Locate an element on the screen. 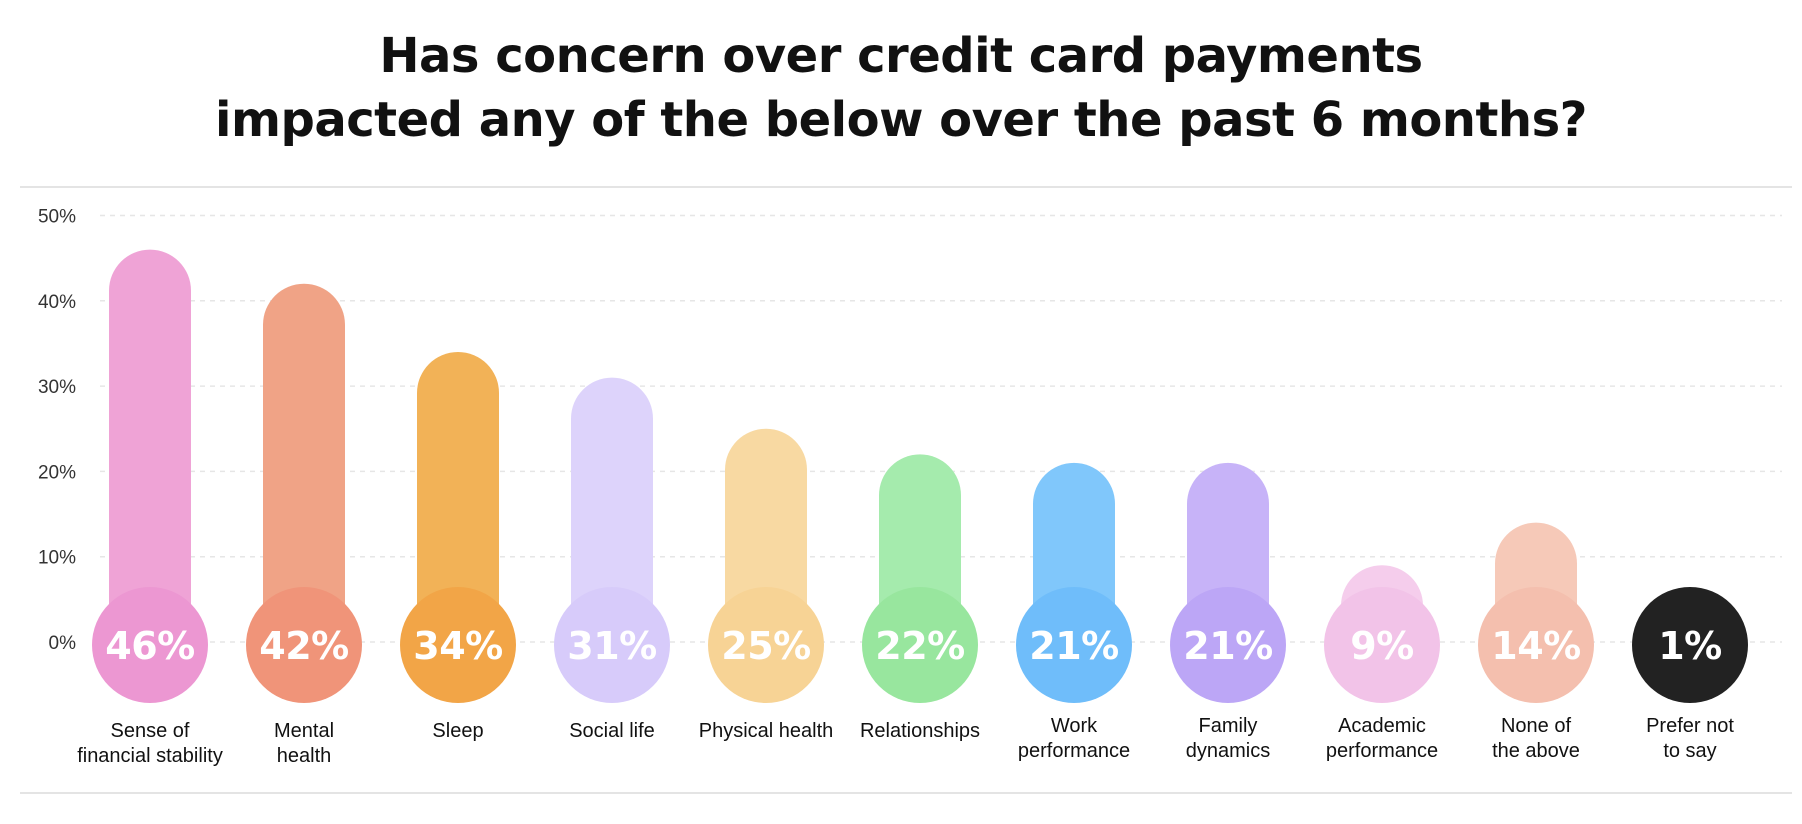  category-label: Relationships is located at coordinates (920, 731).